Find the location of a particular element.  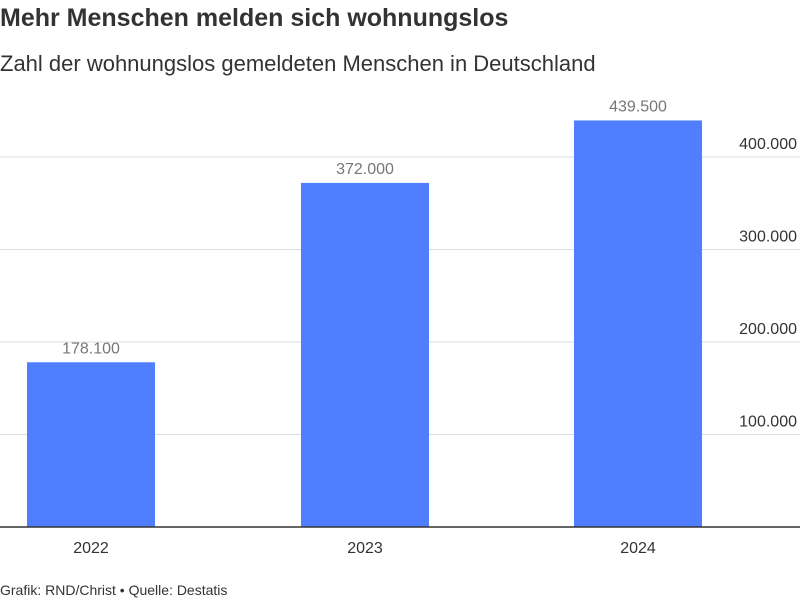

x-tick-label: 2024 is located at coordinates (638, 548).